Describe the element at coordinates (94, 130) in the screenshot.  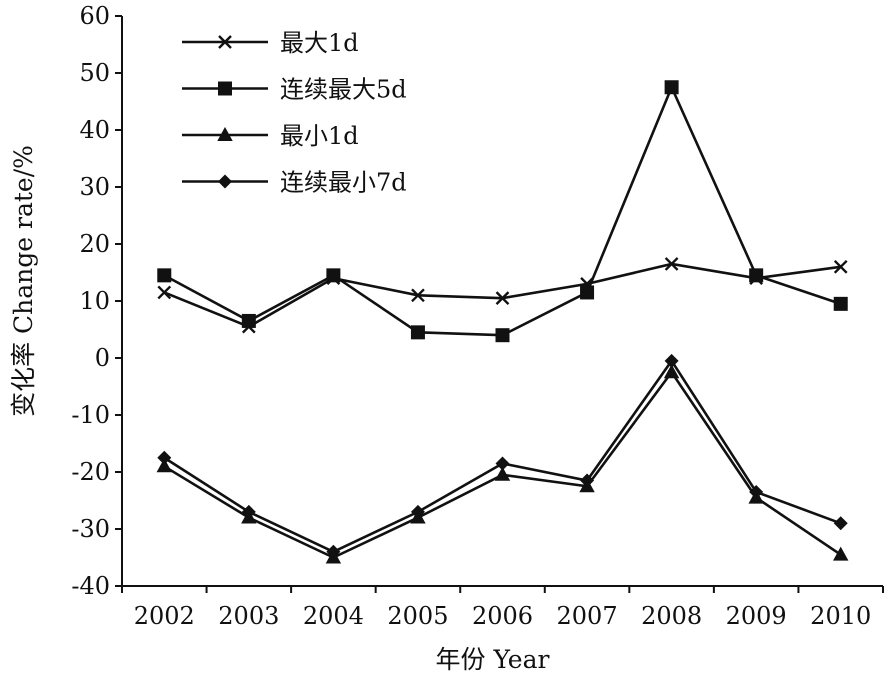
I see `y-tick-label: 40` at that location.